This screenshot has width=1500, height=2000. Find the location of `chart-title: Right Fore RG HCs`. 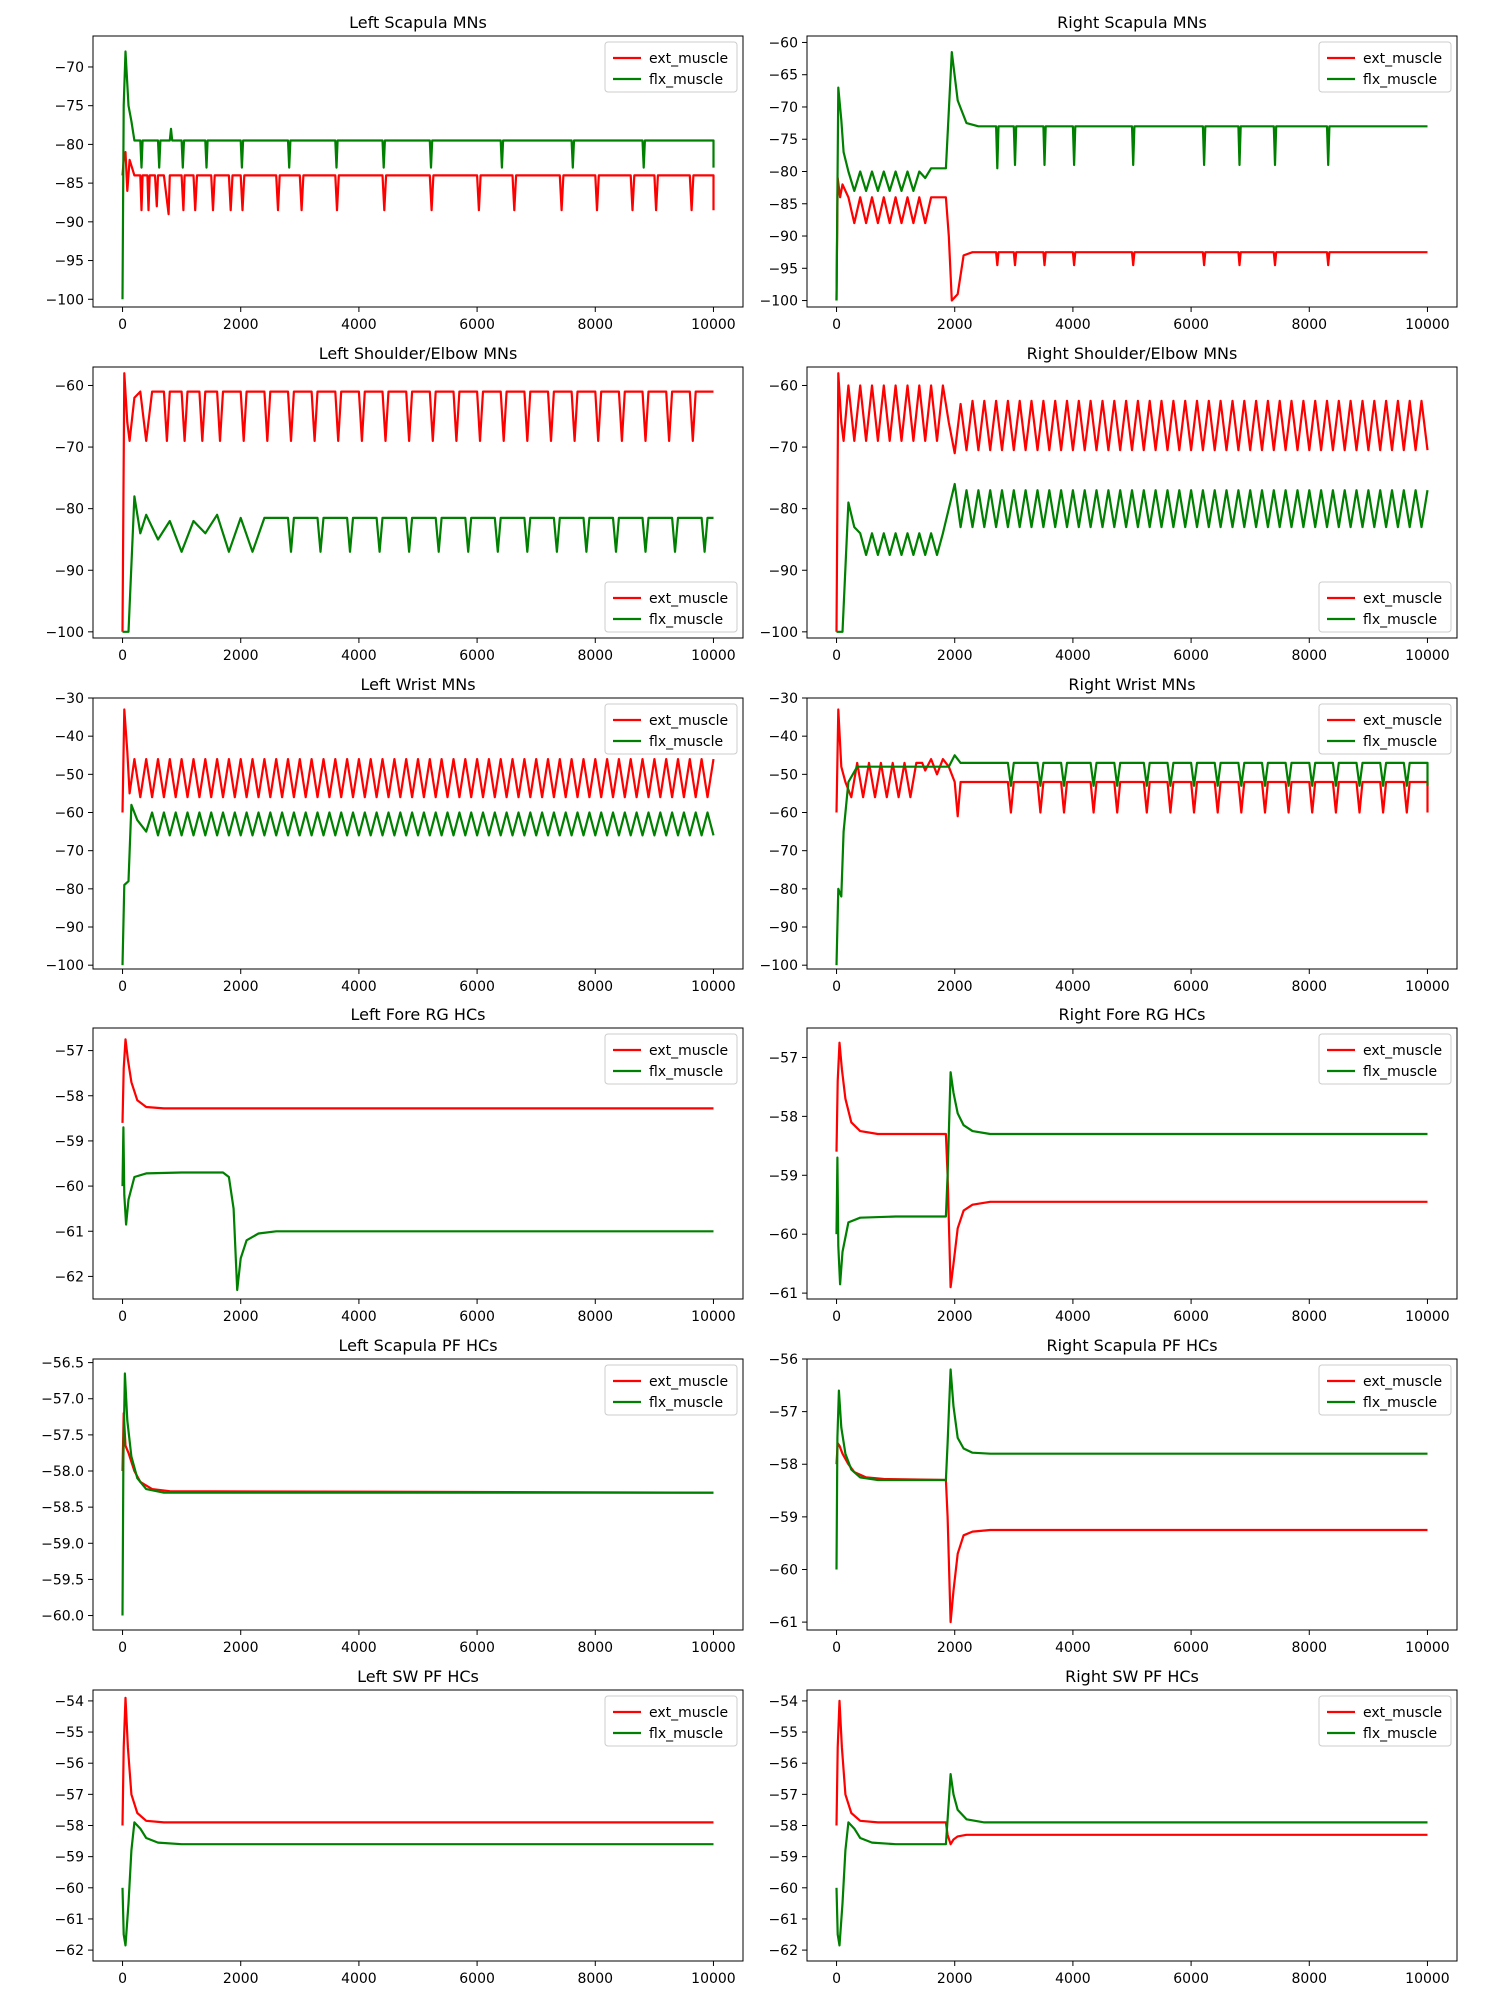

chart-title: Right Fore RG HCs is located at coordinates (1132, 1014).